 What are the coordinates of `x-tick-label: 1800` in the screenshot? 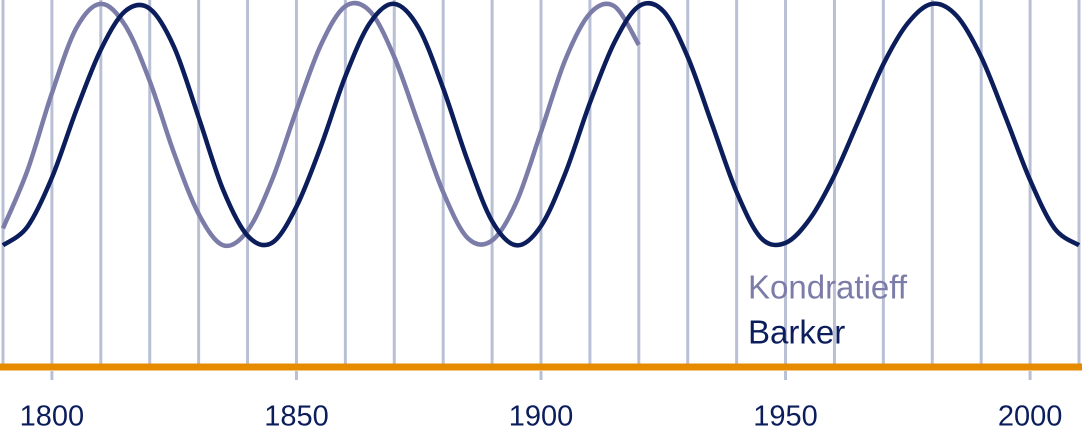 It's located at (52, 417).